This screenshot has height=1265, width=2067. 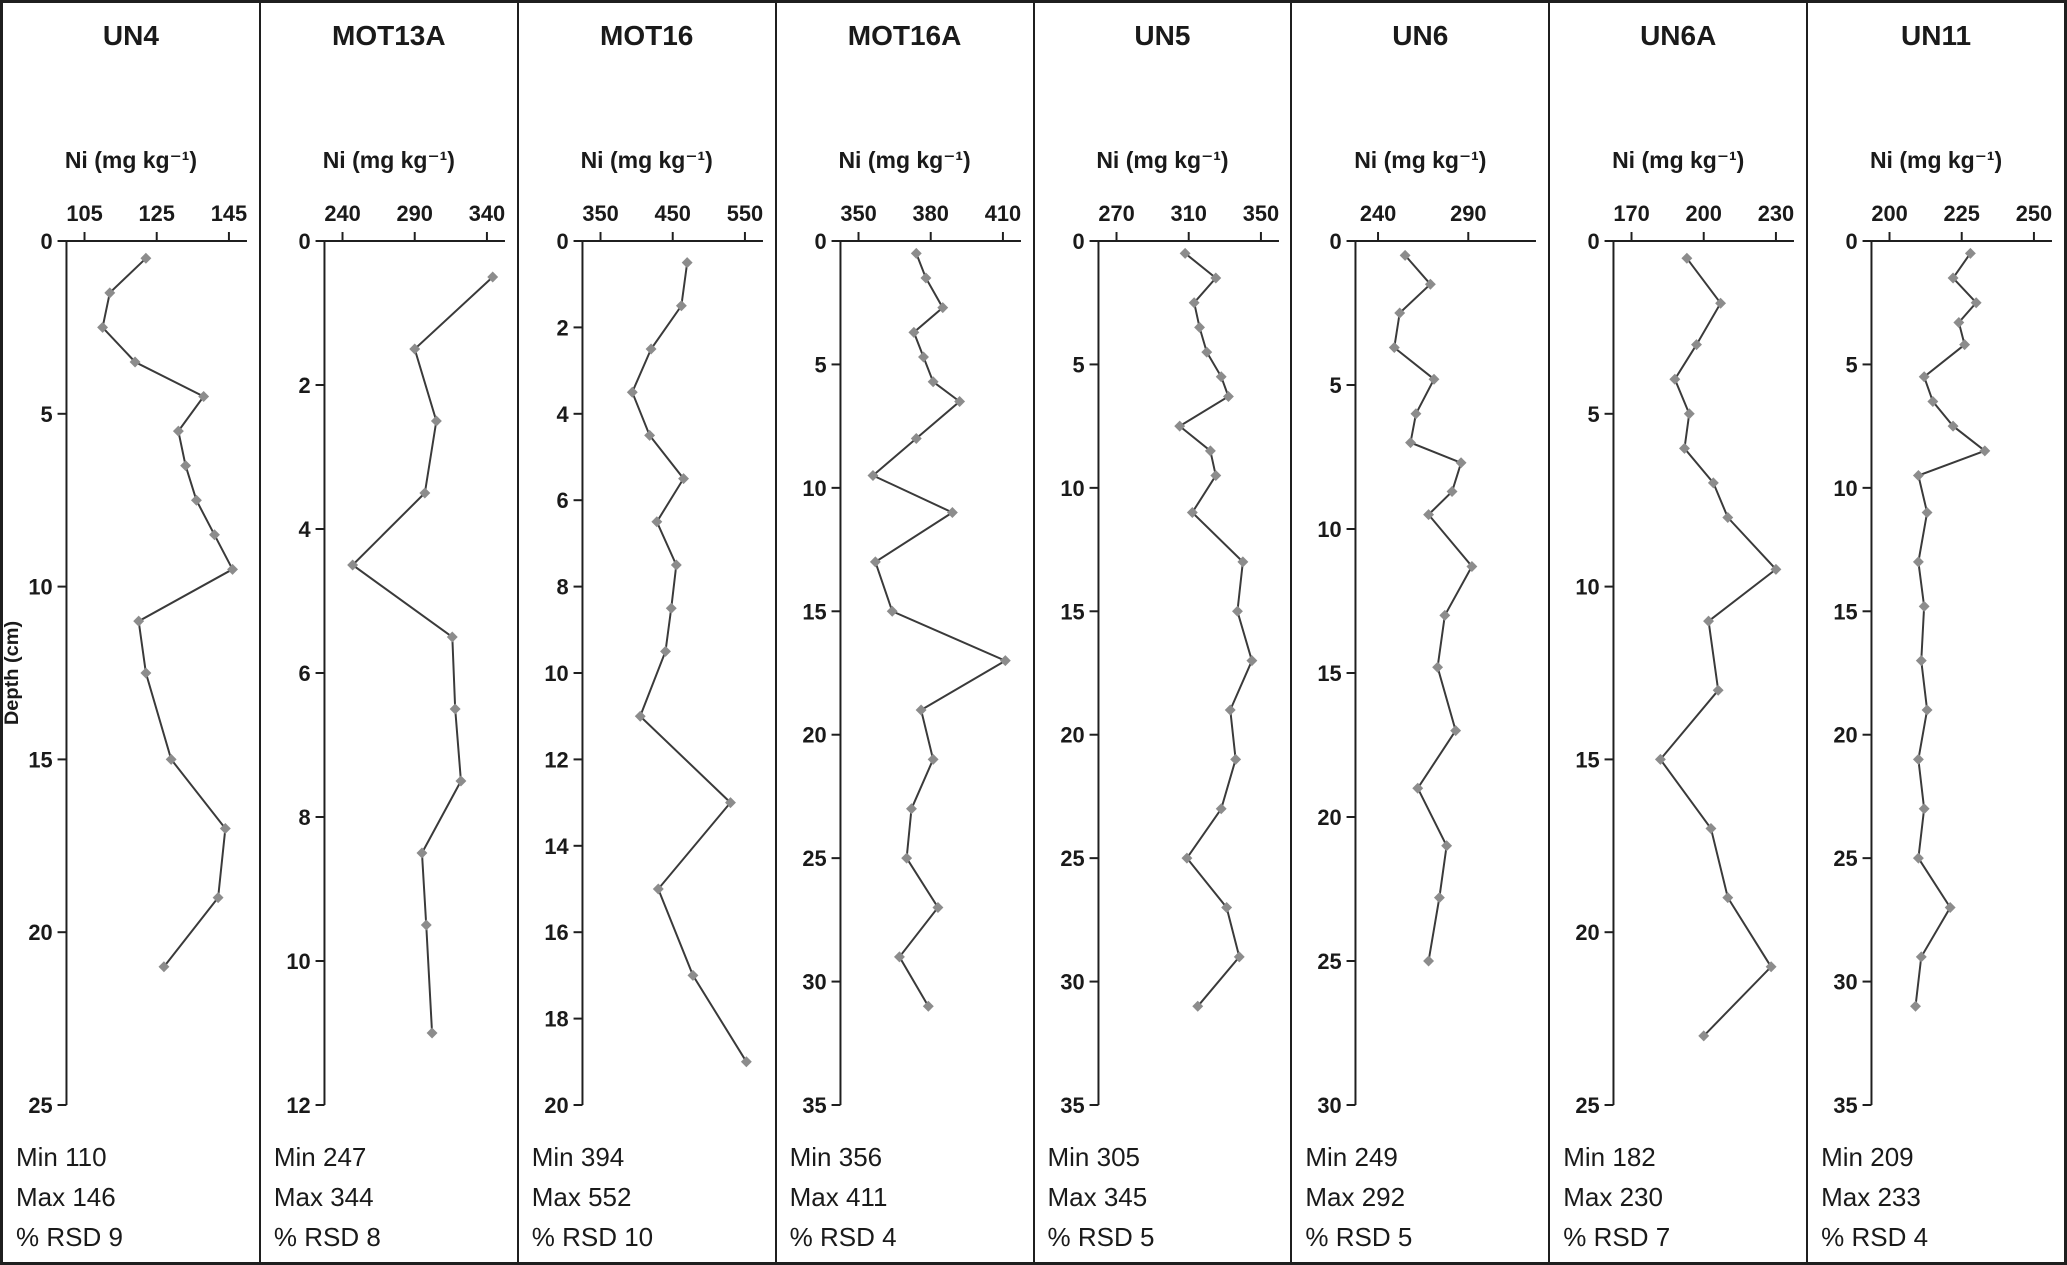 I want to click on y-tick-label: 25, so click(x=814, y=858).